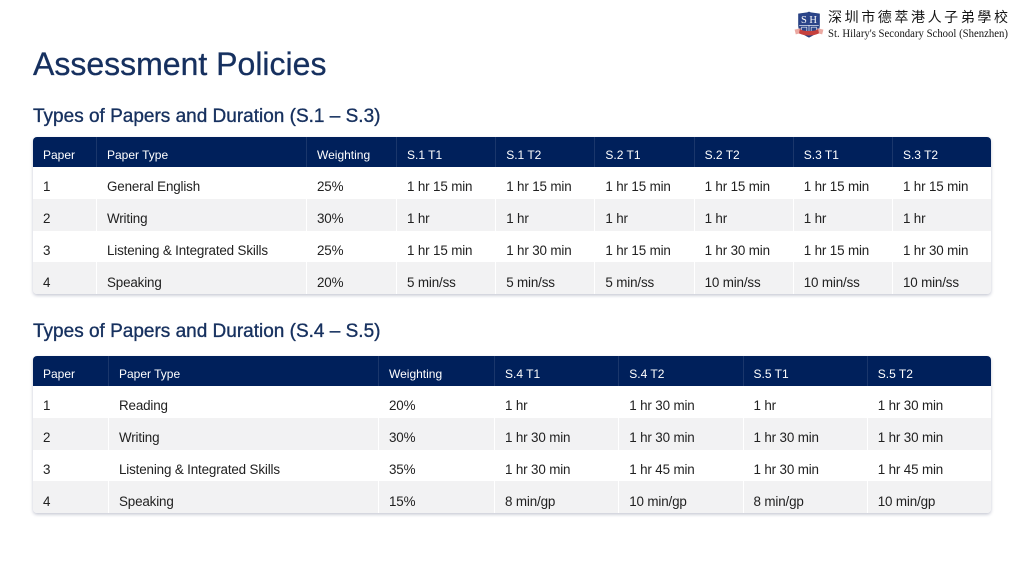 The height and width of the screenshot is (576, 1024). Describe the element at coordinates (842, 152) in the screenshot. I see `column-header: S.3 T1` at that location.